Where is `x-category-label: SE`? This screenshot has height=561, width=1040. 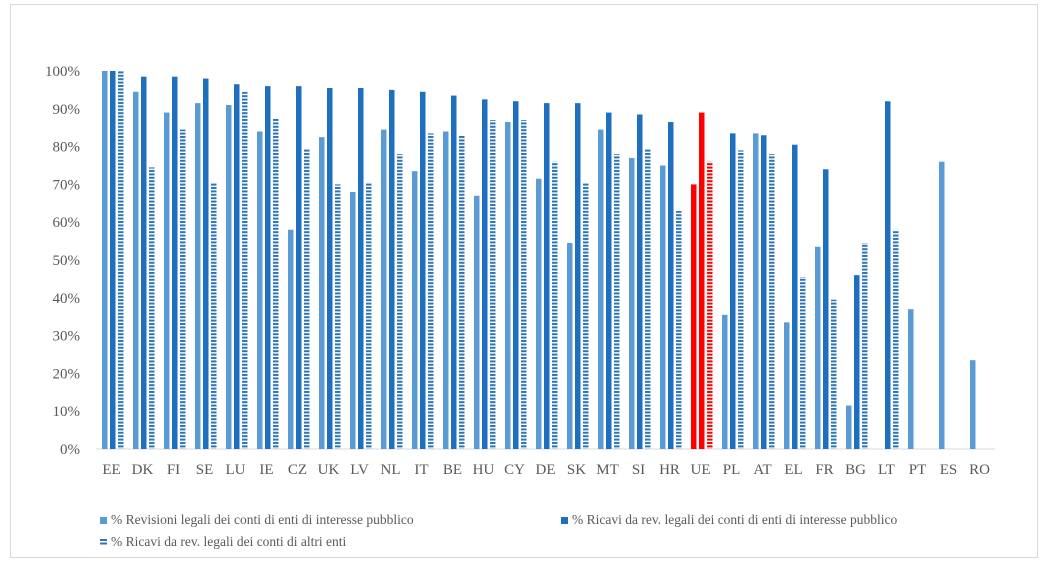 x-category-label: SE is located at coordinates (205, 470).